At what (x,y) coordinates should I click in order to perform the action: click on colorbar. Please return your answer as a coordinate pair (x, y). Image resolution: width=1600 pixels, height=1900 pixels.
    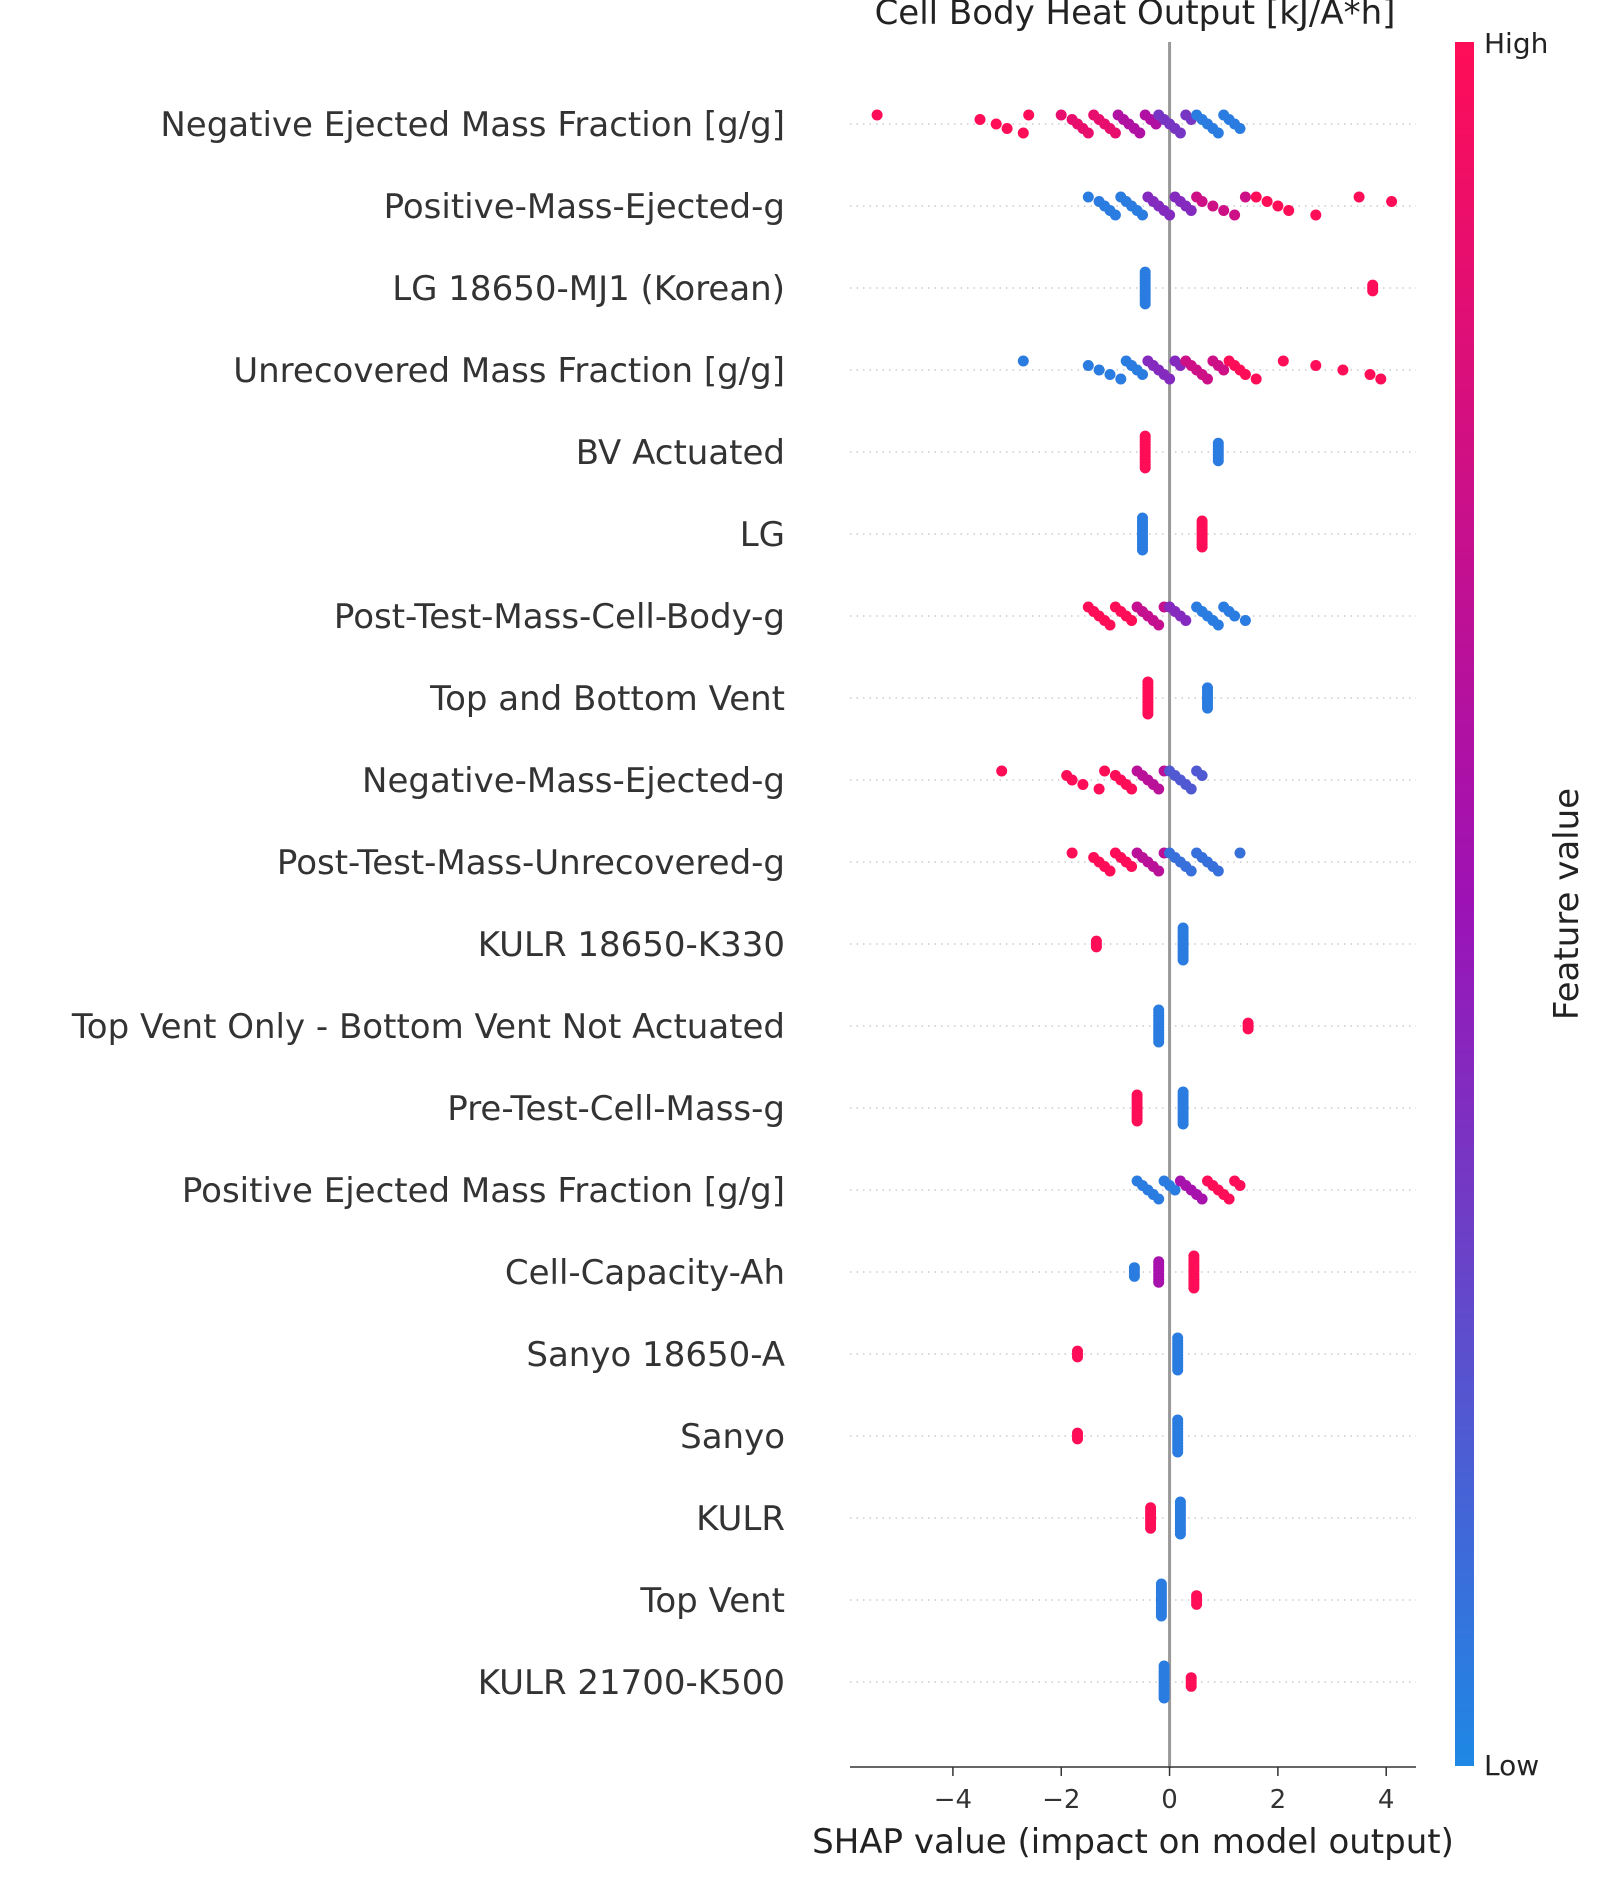
    Looking at the image, I should click on (1464, 904).